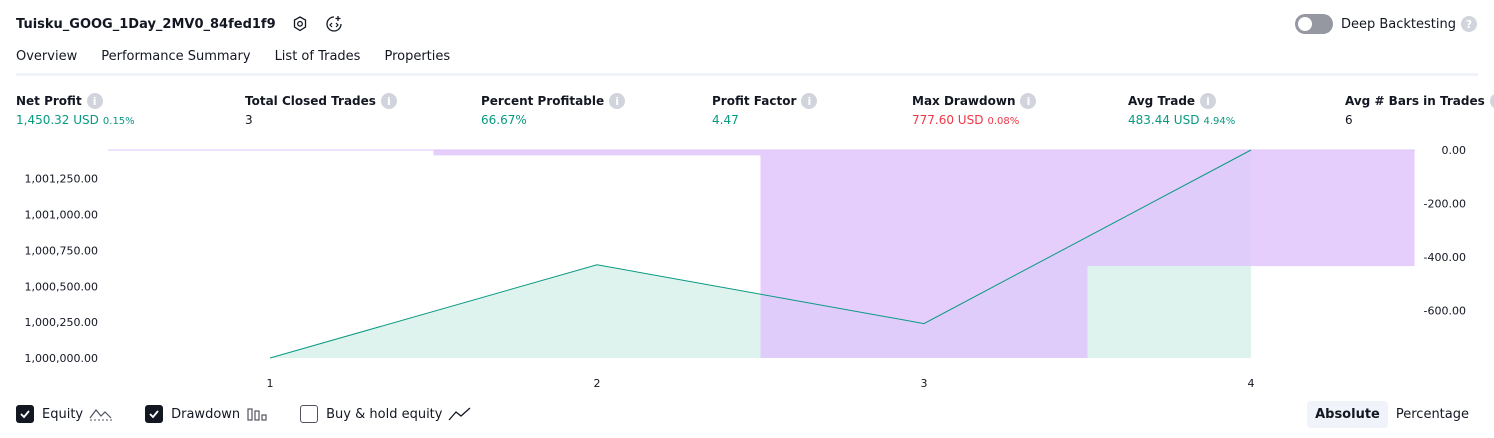 The height and width of the screenshot is (438, 1494). Describe the element at coordinates (270, 383) in the screenshot. I see `x-axis-tick: 1` at that location.